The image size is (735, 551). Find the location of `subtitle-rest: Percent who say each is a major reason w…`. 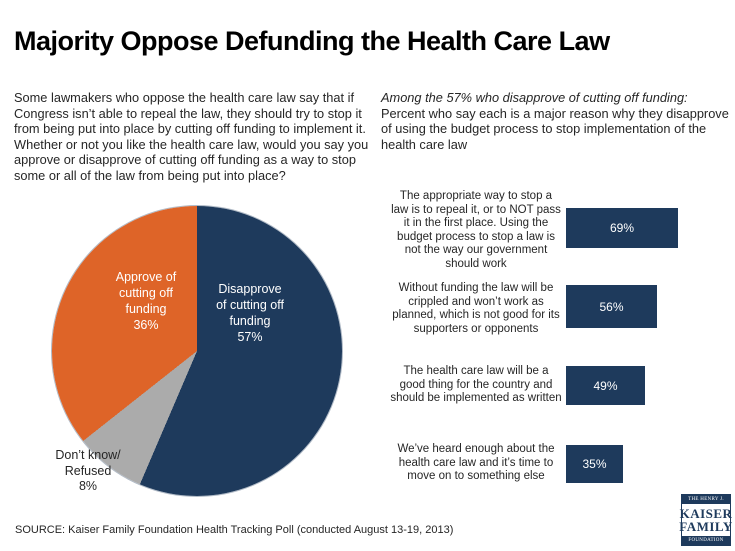

subtitle-rest: Percent who say each is a major reason w… is located at coordinates (555, 128).